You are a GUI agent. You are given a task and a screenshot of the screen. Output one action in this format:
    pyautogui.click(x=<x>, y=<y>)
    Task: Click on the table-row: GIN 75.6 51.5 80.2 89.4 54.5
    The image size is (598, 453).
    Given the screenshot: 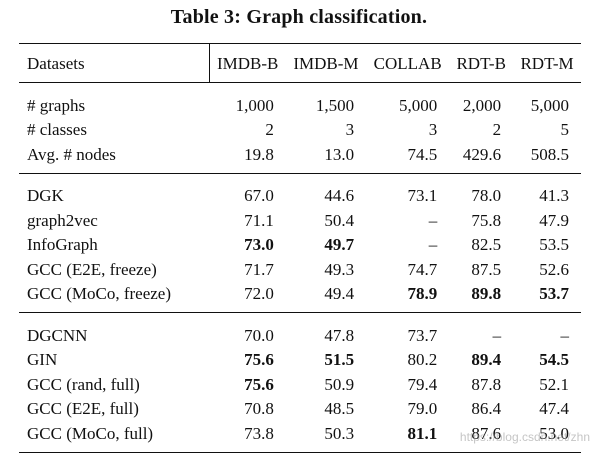 What is the action you would take?
    pyautogui.click(x=300, y=360)
    